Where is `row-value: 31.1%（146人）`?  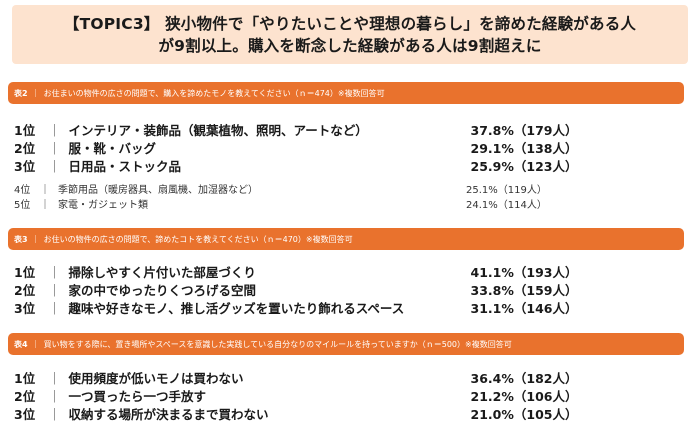
row-value: 31.1%（146人） is located at coordinates (524, 308).